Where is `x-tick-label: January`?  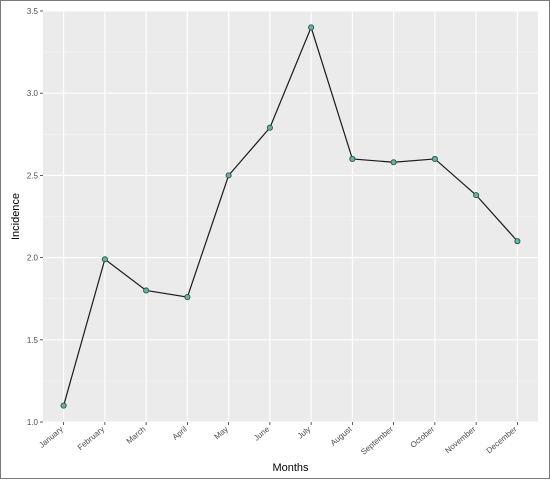
x-tick-label: January is located at coordinates (51, 437).